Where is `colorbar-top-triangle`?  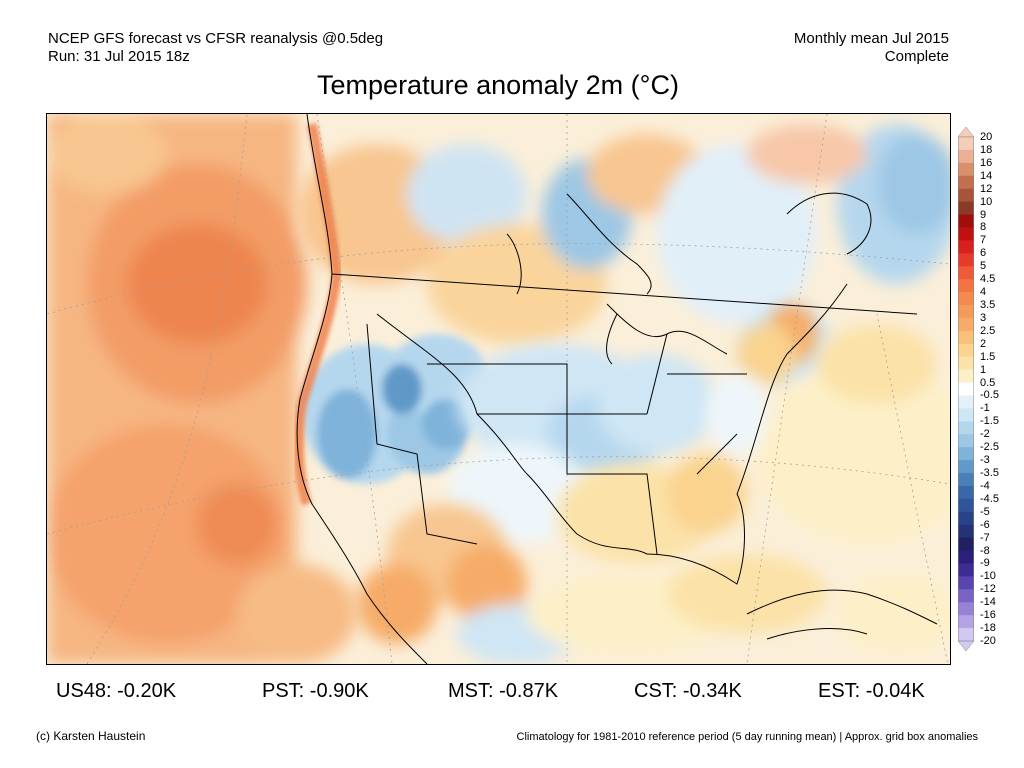
colorbar-top-triangle is located at coordinates (966, 132).